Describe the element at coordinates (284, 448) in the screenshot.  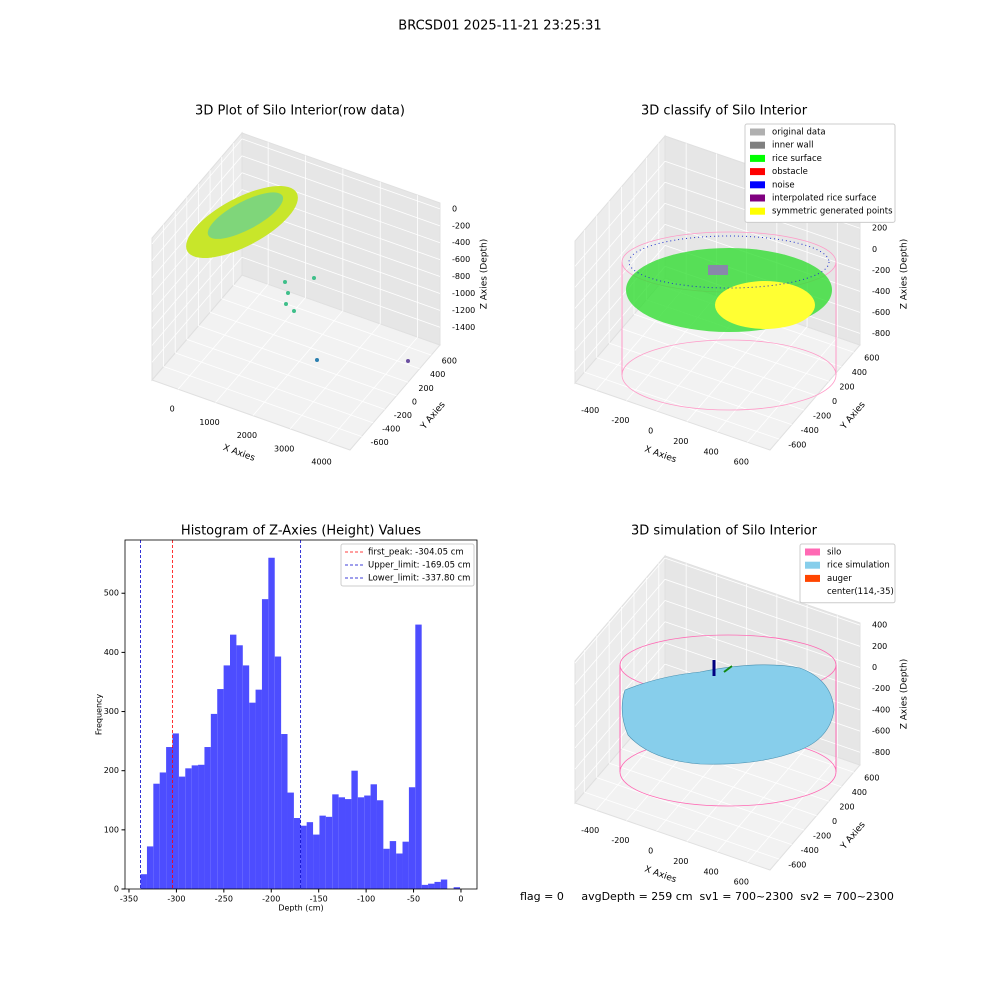
I see `x-tick-label: 3000` at that location.